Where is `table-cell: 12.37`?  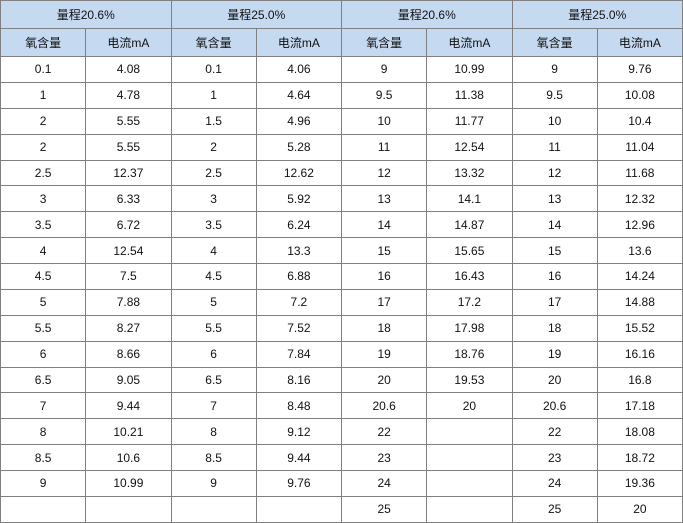 table-cell: 12.37 is located at coordinates (128, 173).